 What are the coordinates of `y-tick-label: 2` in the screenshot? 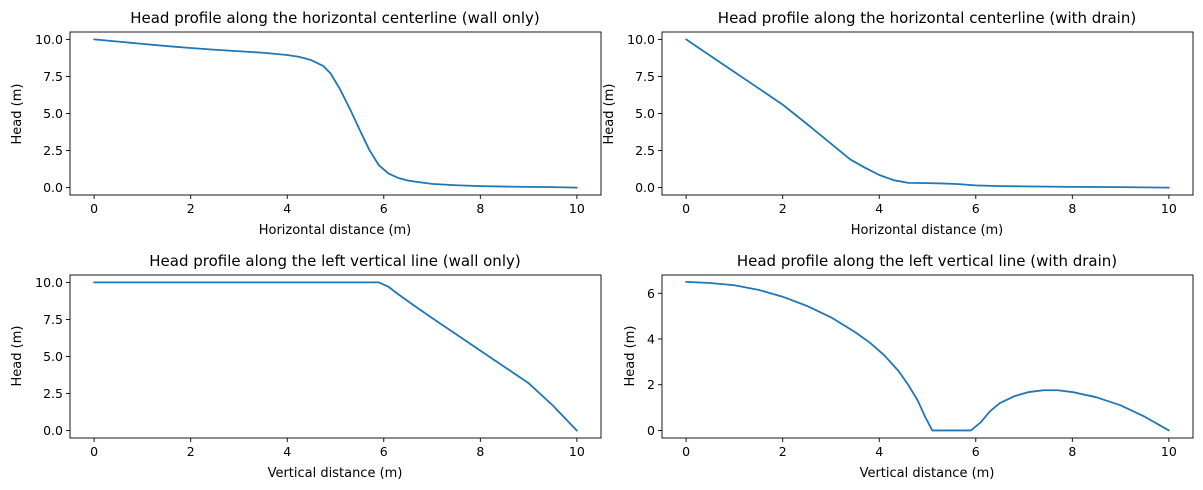 It's located at (651, 384).